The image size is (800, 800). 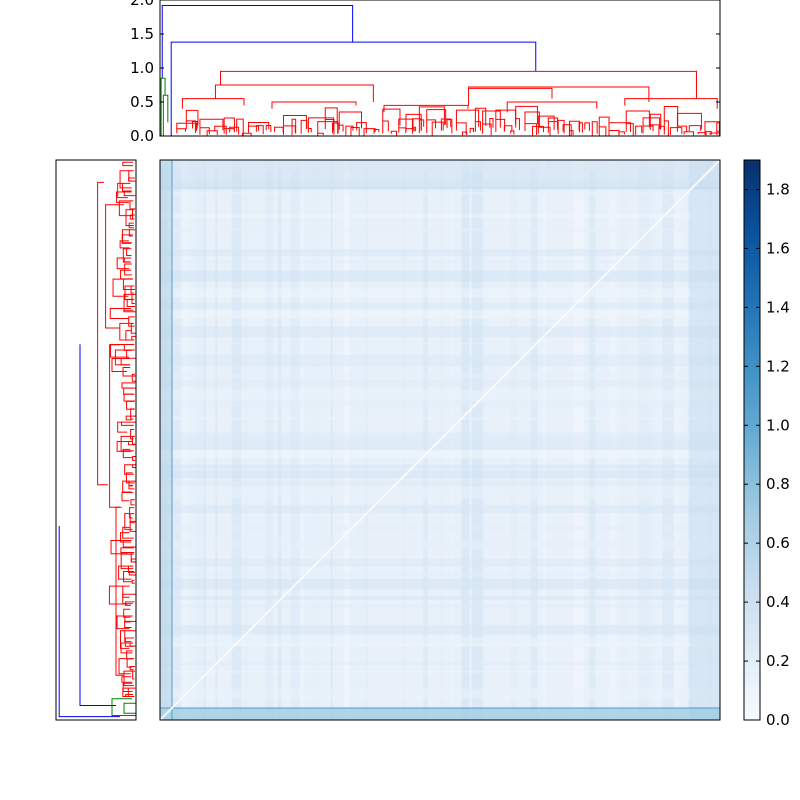 I want to click on top-ytick-label: 0.0, so click(x=142, y=136).